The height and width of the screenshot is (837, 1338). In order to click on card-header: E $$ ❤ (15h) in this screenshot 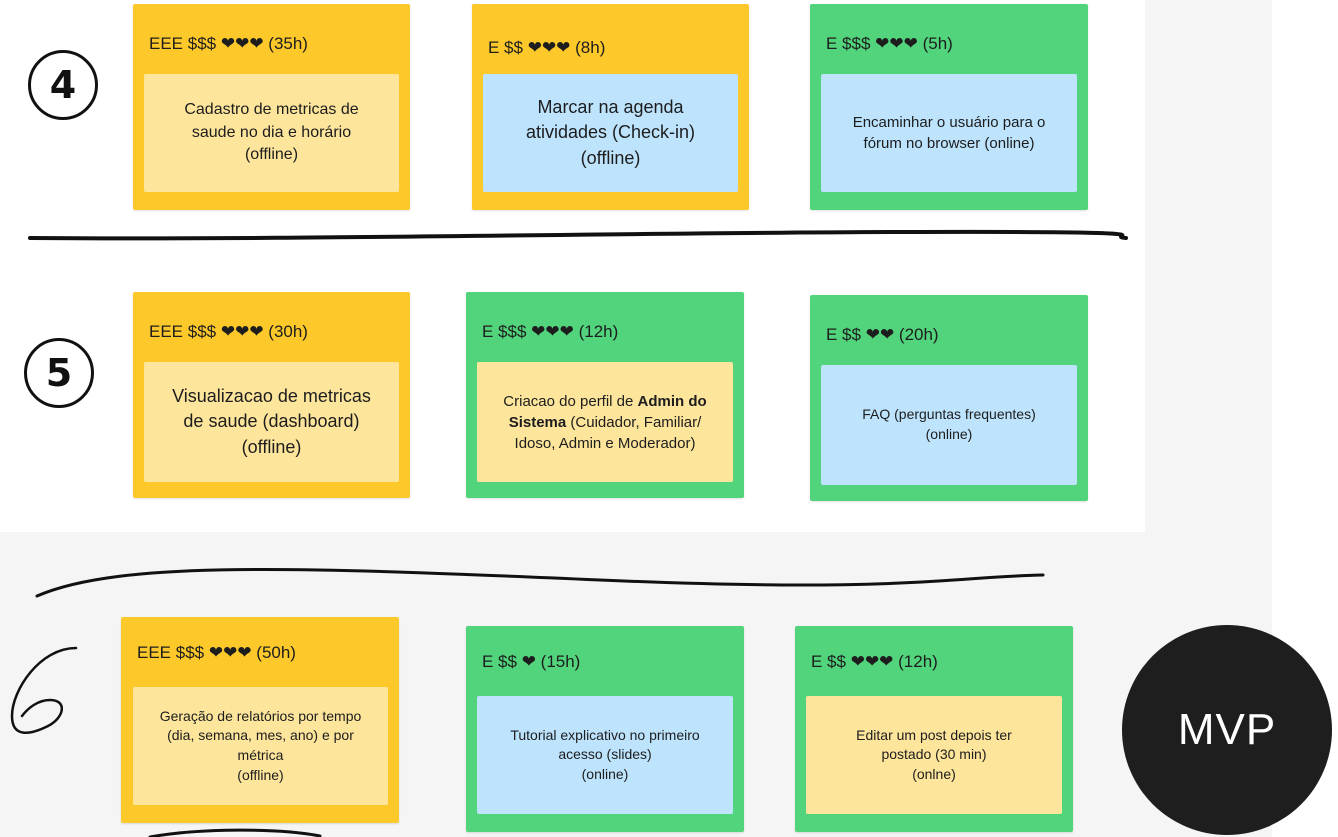, I will do `click(531, 661)`.